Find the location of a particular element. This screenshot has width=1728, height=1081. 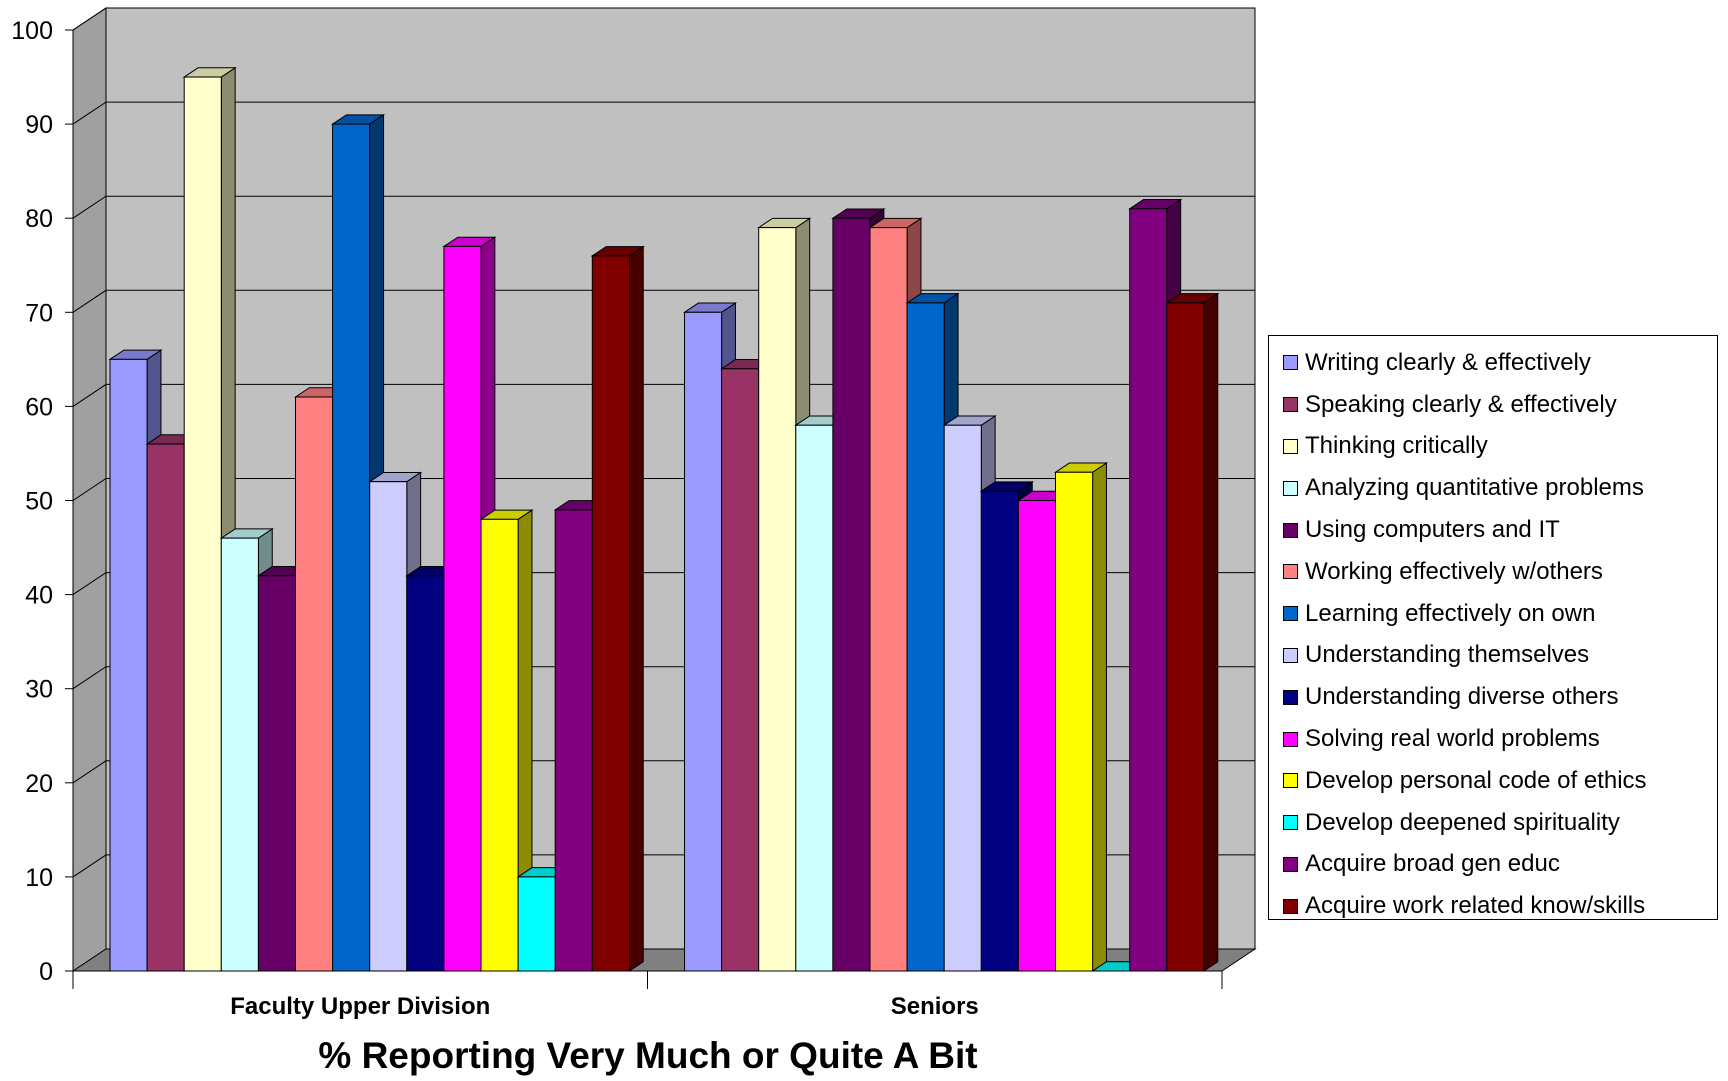

category-label: Seniors is located at coordinates (935, 1006).